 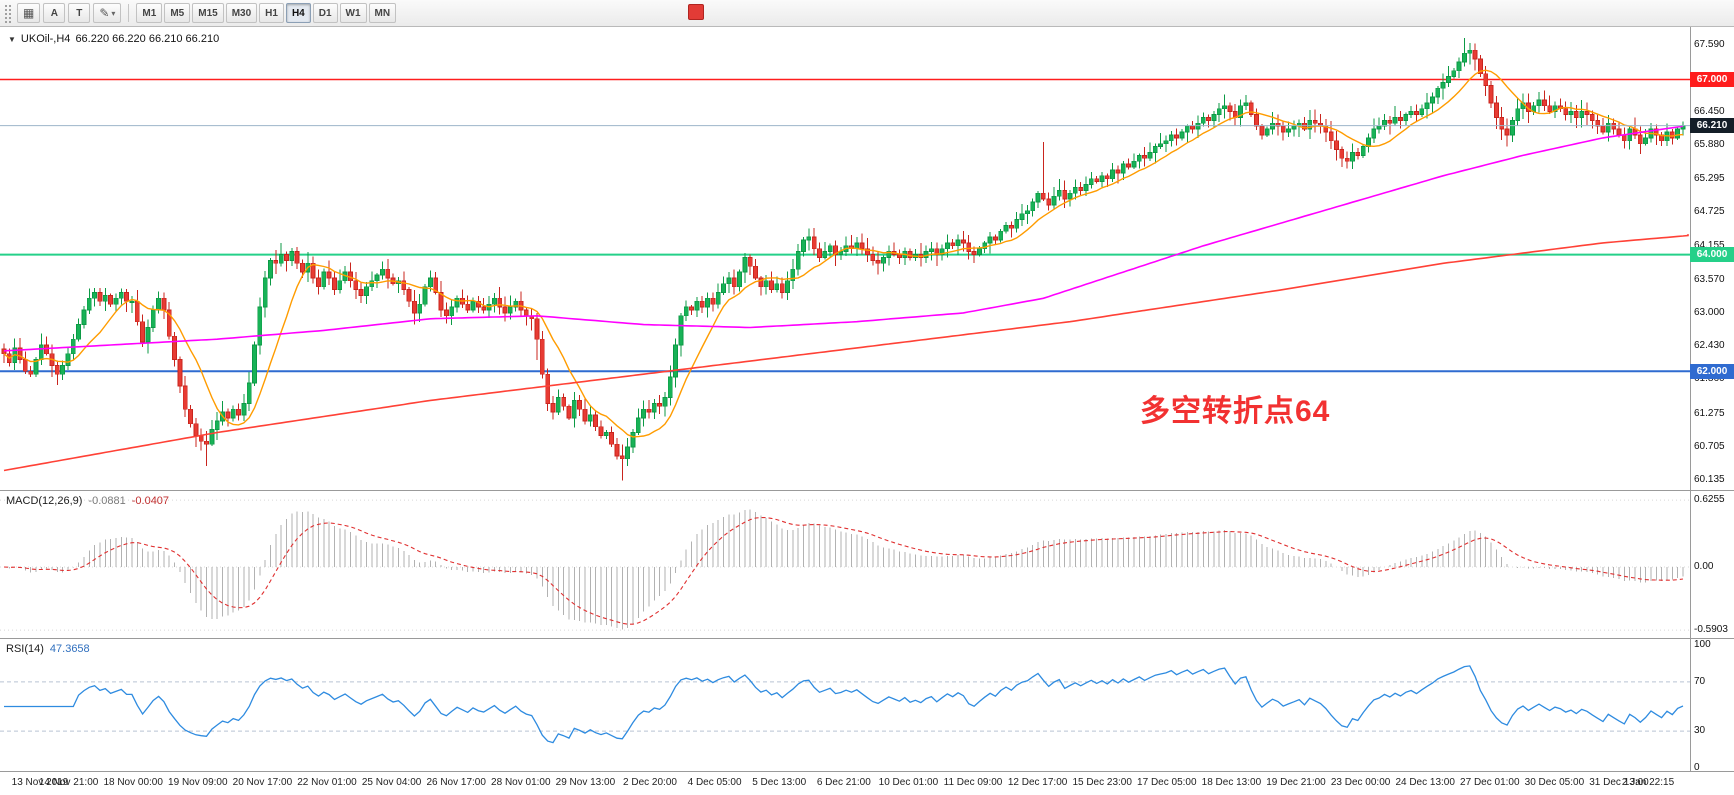 I want to click on macd-histogram, so click(x=846, y=569).